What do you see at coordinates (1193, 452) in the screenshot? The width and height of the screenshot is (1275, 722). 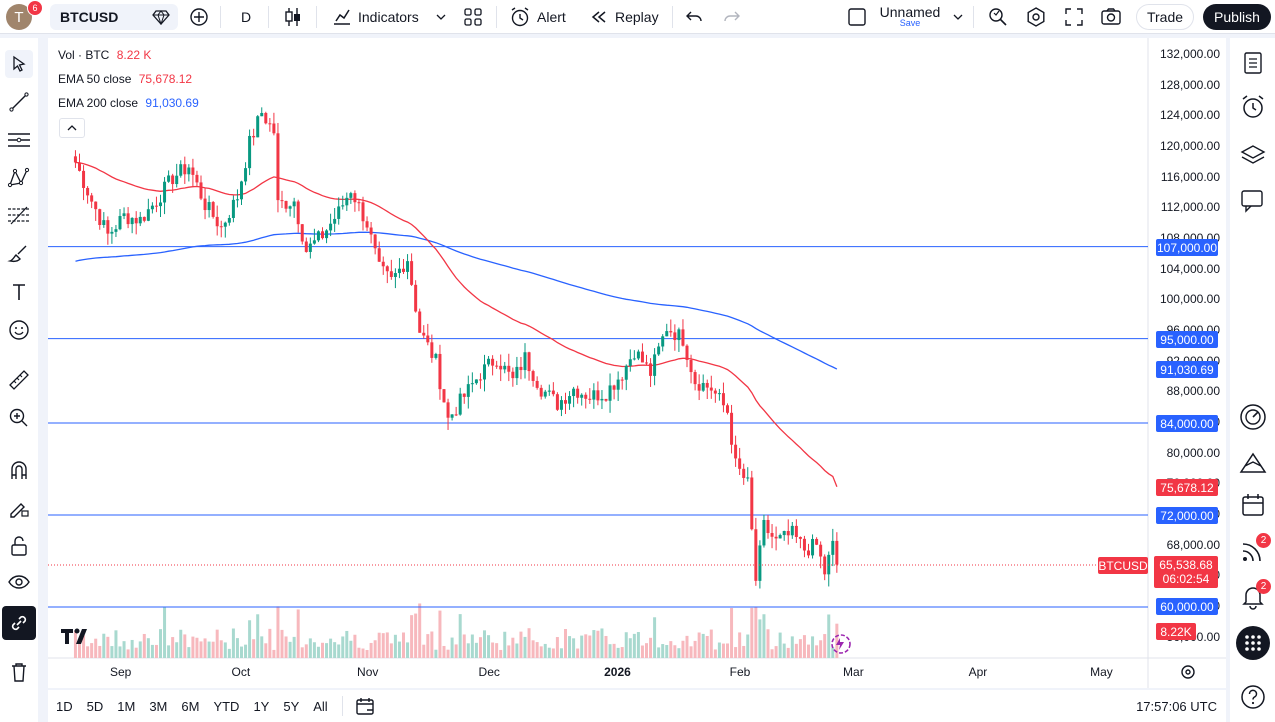 I see `price-tick: 80,000.00` at bounding box center [1193, 452].